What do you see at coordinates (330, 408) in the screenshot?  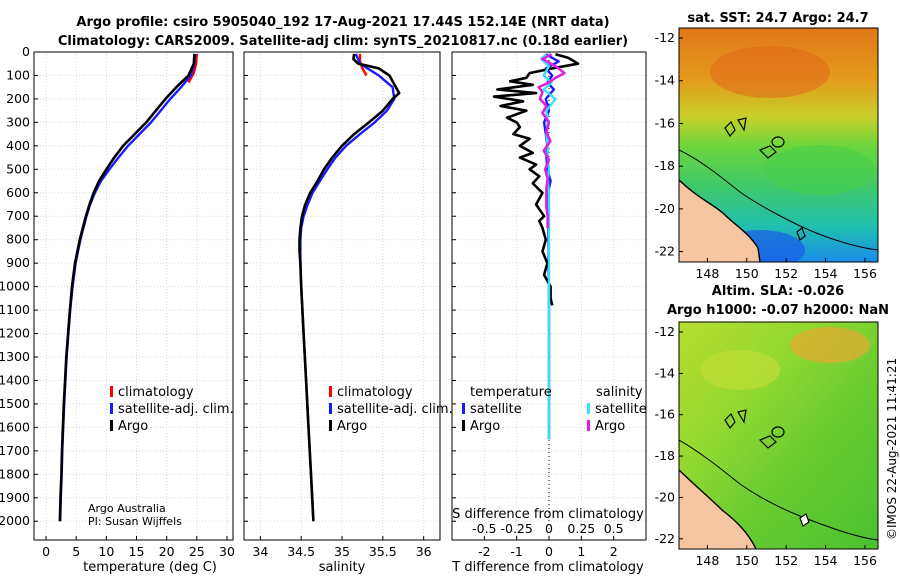 I see `legend-swatch-satellite-adj` at bounding box center [330, 408].